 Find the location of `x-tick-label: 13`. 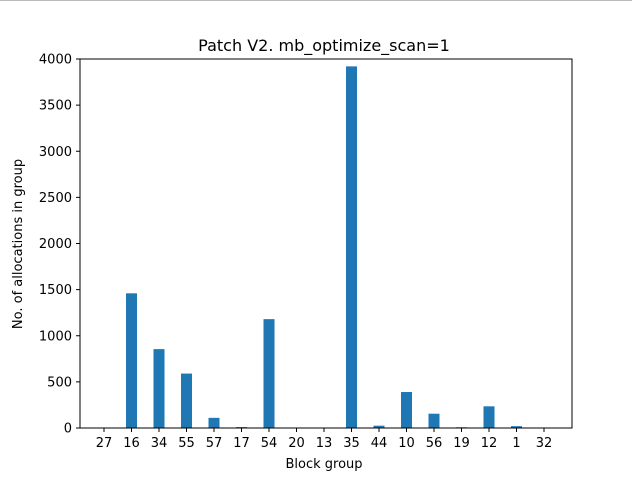

x-tick-label: 13 is located at coordinates (324, 443).